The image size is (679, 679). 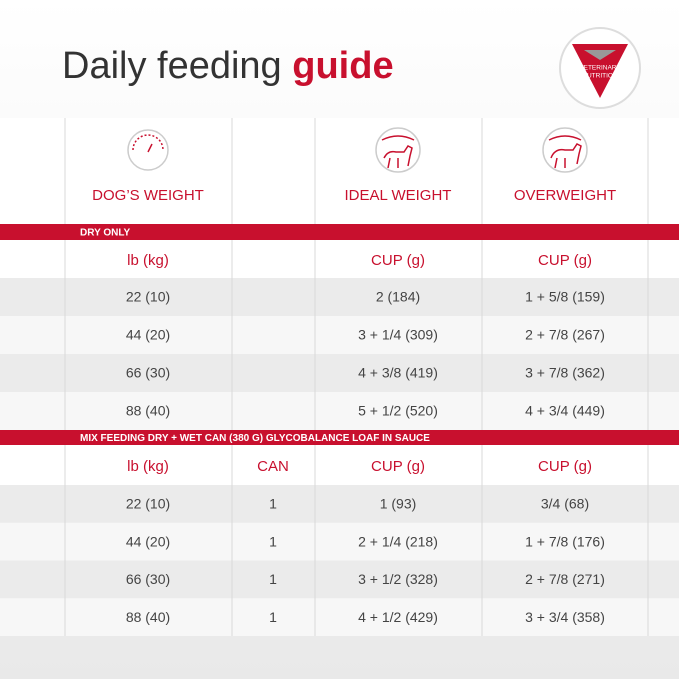 I want to click on table-cell: 3 + 1/4 (309), so click(x=398, y=335).